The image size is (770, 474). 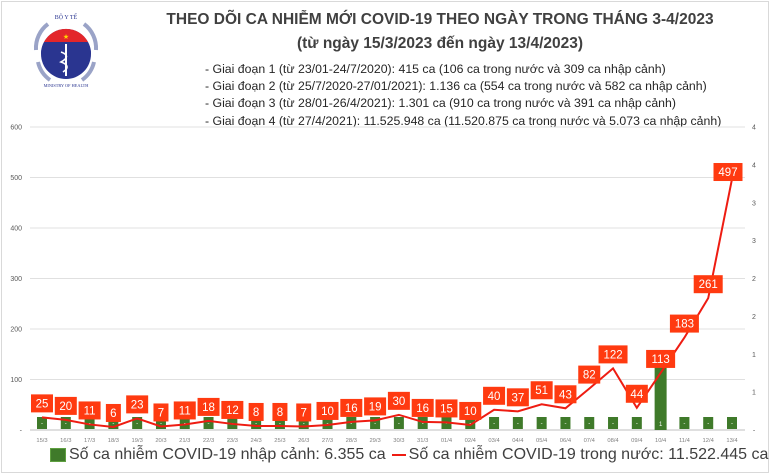 What do you see at coordinates (66, 50) in the screenshot?
I see `ministry-of-health-logo: ★ BỘ Y TẾ MINISTRY OF HEALTH` at bounding box center [66, 50].